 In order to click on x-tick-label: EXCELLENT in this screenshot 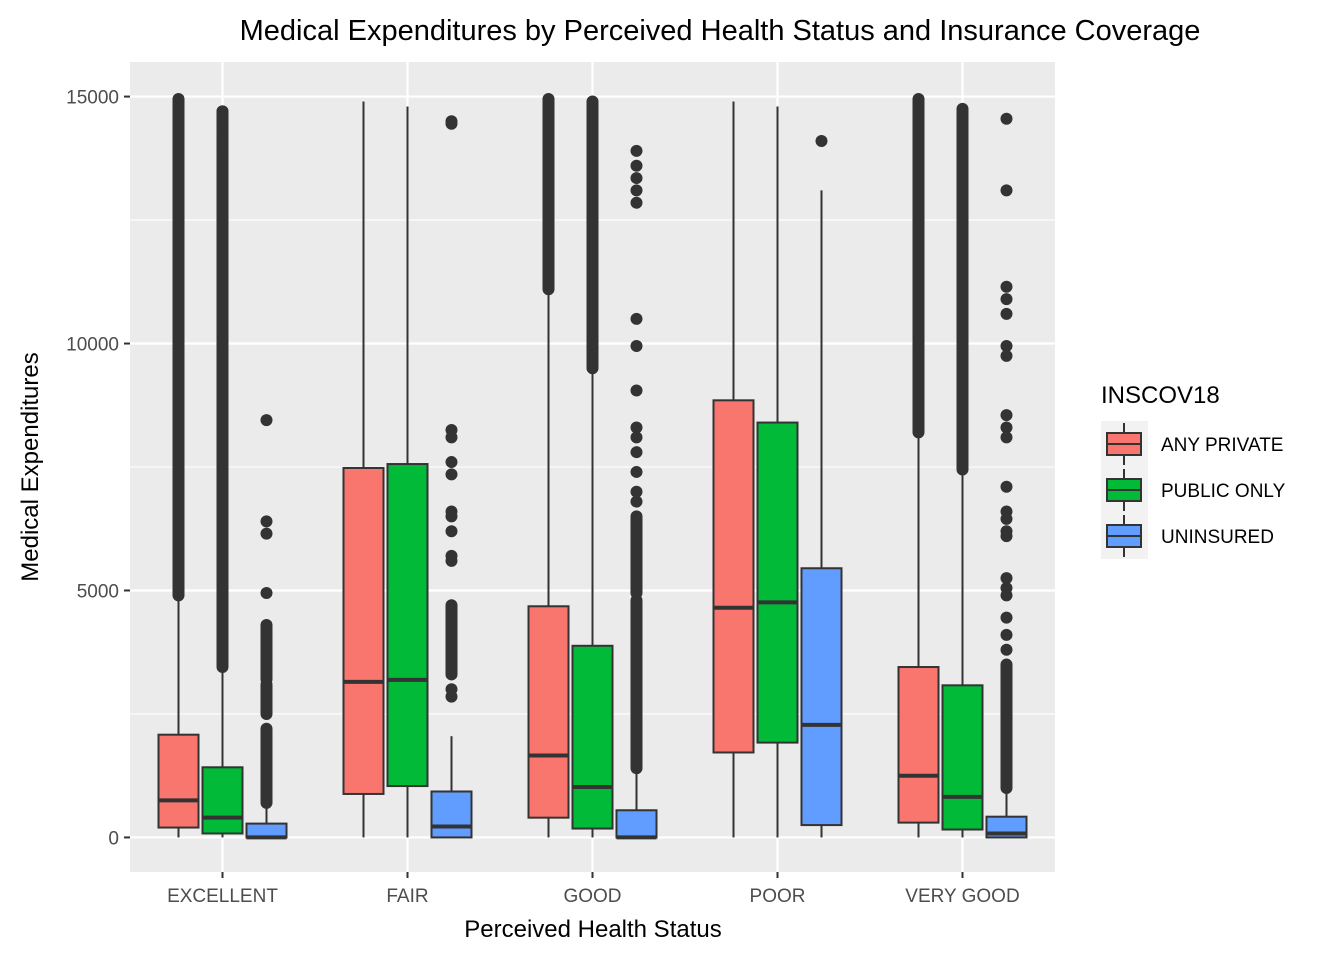, I will do `click(222, 896)`.